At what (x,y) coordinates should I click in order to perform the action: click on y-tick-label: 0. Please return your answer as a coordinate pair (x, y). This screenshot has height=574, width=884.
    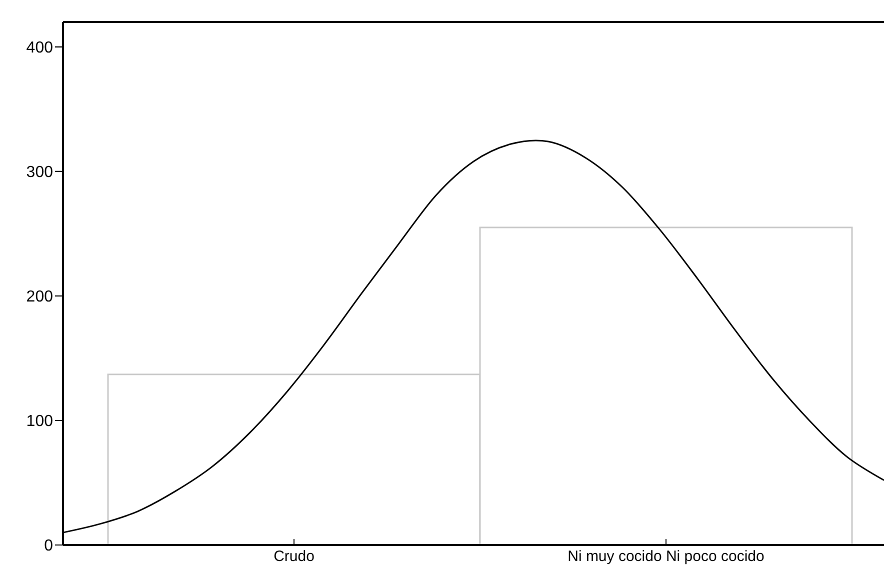
    Looking at the image, I should click on (49, 546).